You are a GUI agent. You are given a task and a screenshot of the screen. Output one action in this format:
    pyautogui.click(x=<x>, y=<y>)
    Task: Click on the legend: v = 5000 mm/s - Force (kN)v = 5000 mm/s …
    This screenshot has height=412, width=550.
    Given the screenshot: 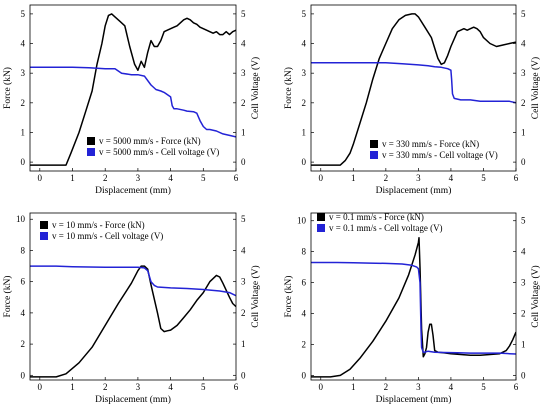 What is the action you would take?
    pyautogui.click(x=153, y=146)
    